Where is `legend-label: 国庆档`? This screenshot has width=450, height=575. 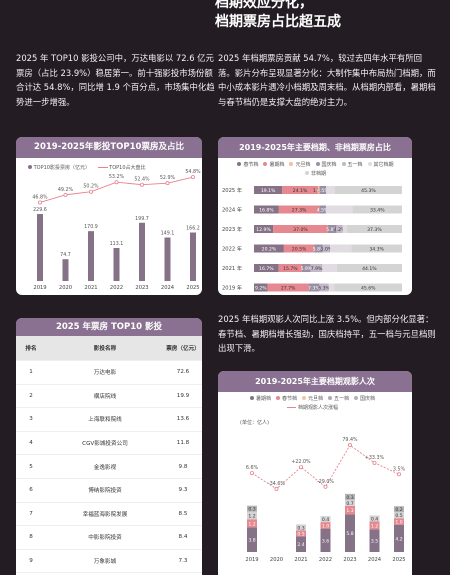 legend-label: 国庆档 is located at coordinates (368, 399).